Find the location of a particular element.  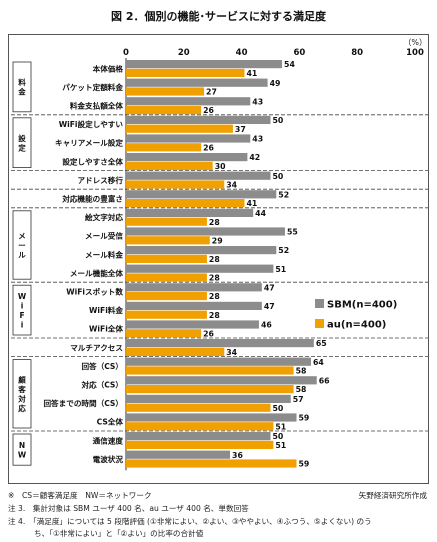

x-tick-label: 40 is located at coordinates (242, 53).